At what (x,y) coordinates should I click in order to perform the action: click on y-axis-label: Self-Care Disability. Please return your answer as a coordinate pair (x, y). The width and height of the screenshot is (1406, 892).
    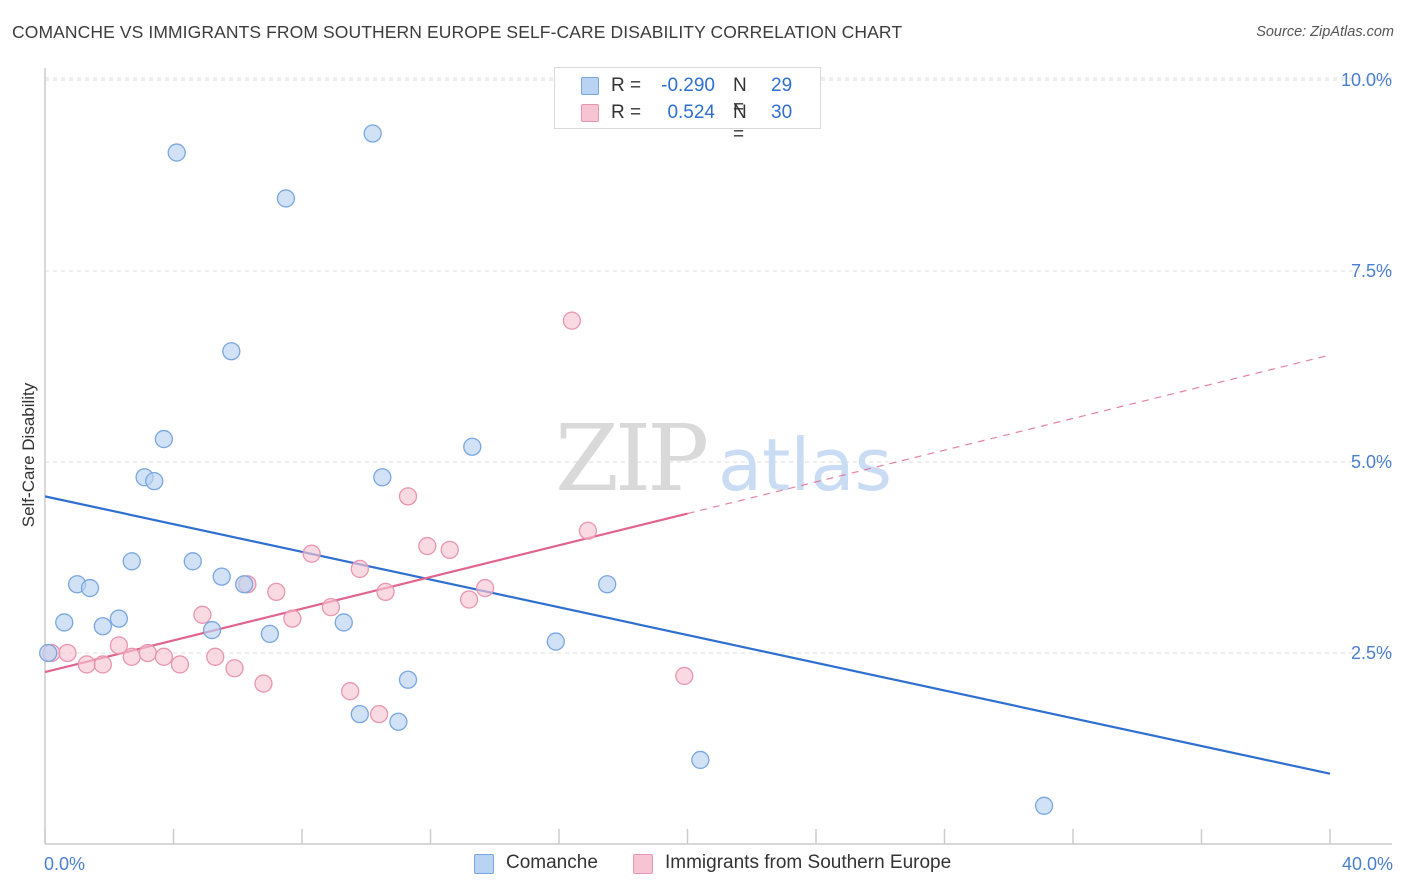
    Looking at the image, I should click on (28, 454).